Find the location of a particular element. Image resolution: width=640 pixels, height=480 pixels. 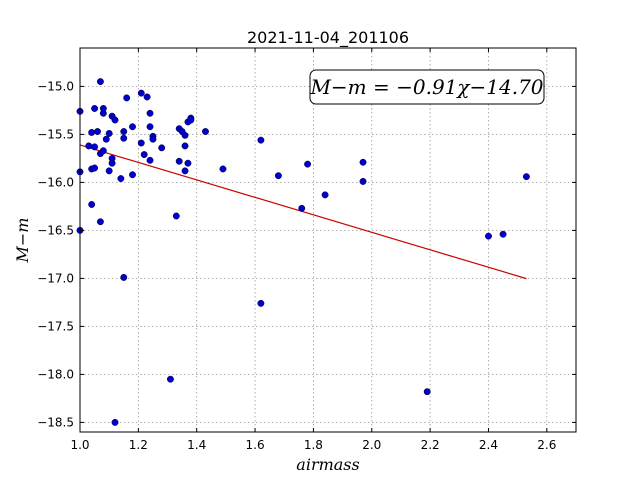

y-tick-label: −17.0 is located at coordinates (55, 278).